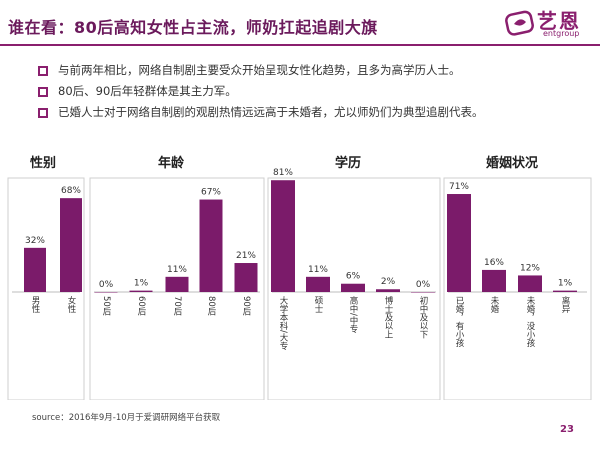 Image resolution: width=600 pixels, height=450 pixels. I want to click on education-value-label: 11%, so click(318, 270).